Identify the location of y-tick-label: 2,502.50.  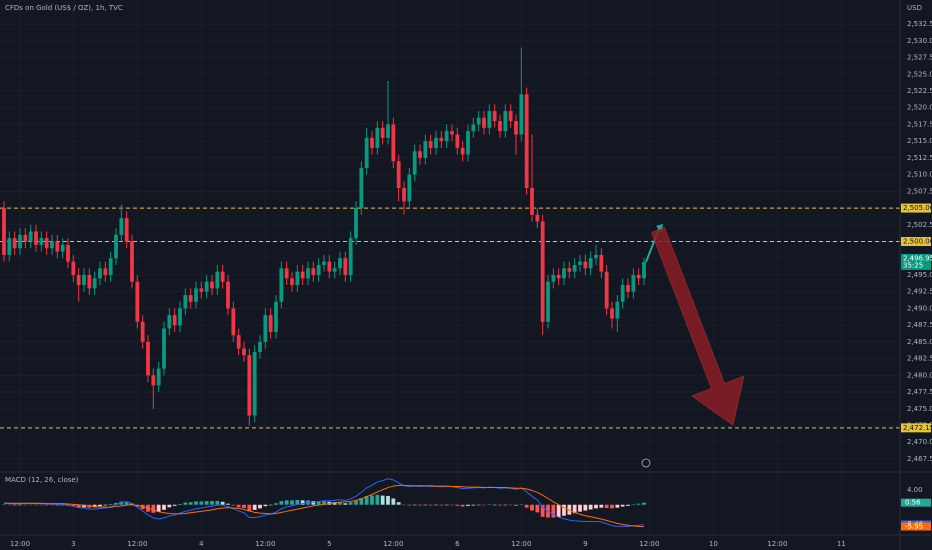
(919, 225).